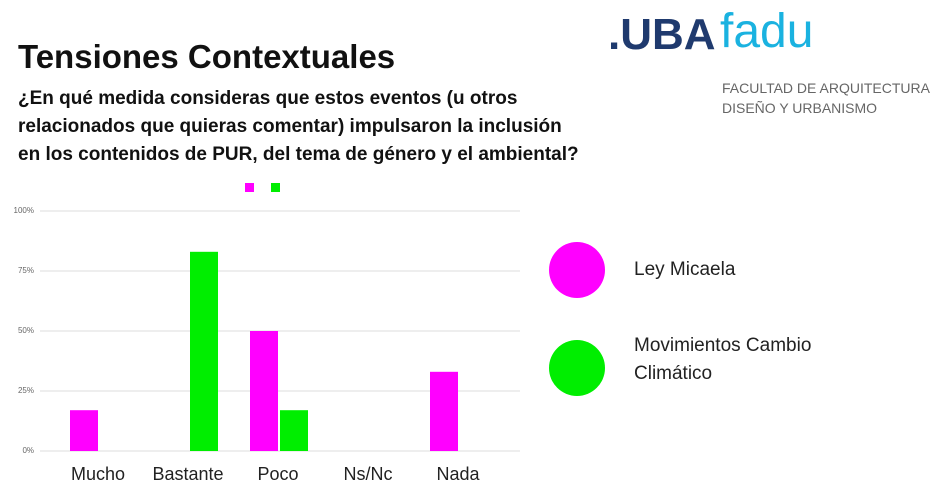  I want to click on y-tick-label: 75%, so click(26, 270).